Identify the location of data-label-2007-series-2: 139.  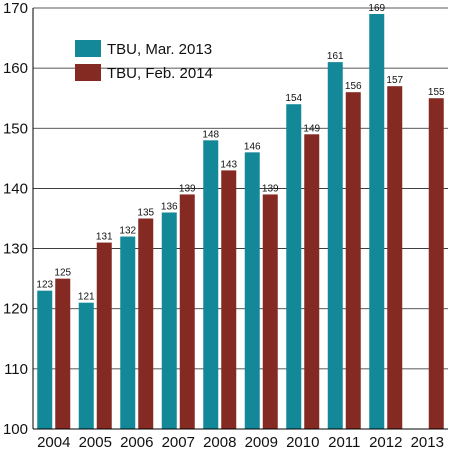
(187, 188).